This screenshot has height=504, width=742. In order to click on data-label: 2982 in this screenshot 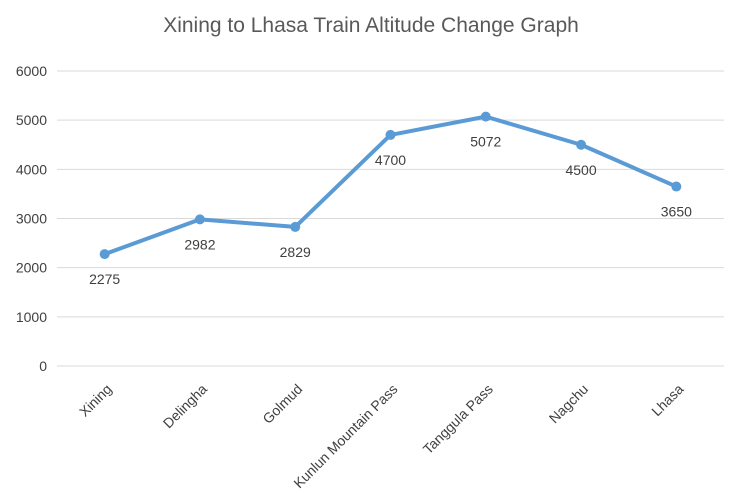, I will do `click(199, 244)`.